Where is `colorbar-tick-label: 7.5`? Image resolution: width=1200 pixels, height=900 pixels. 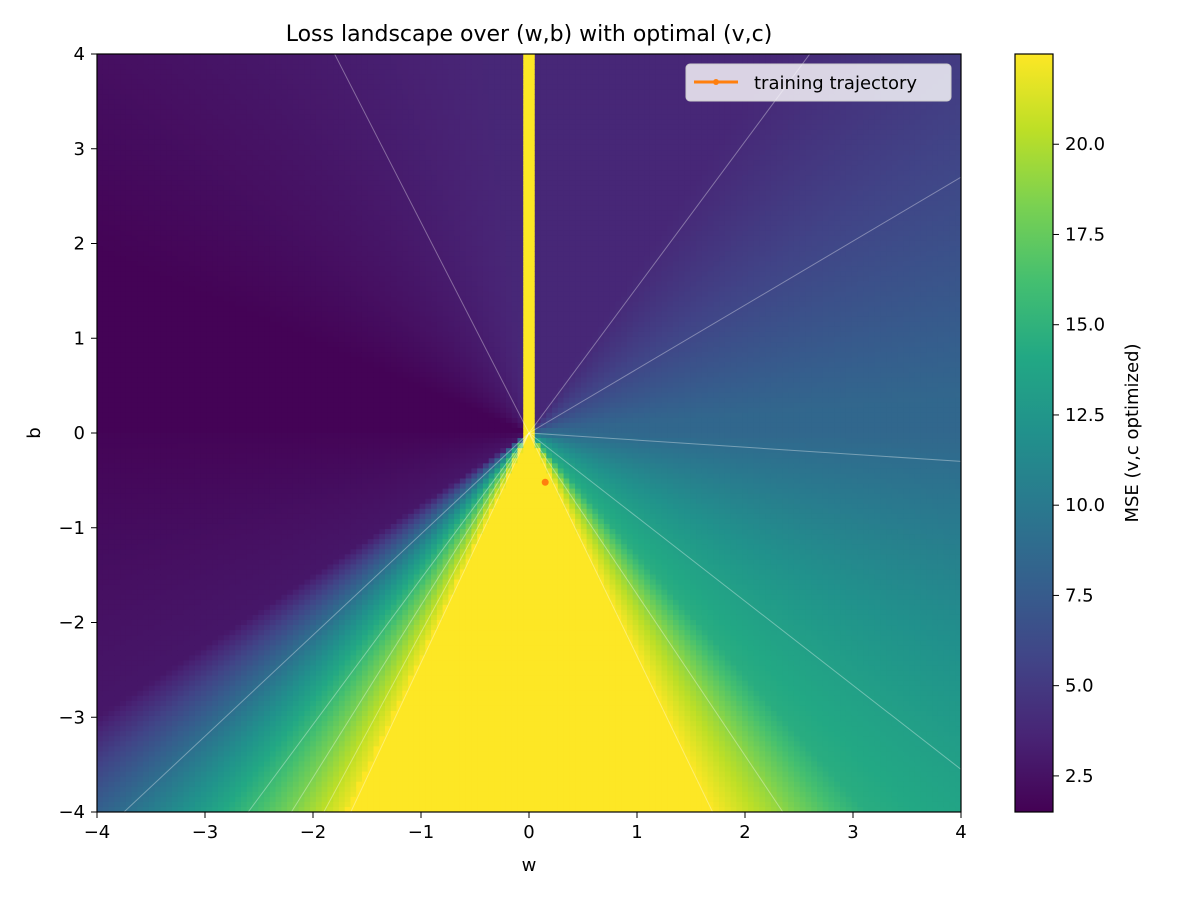 colorbar-tick-label: 7.5 is located at coordinates (1079, 595).